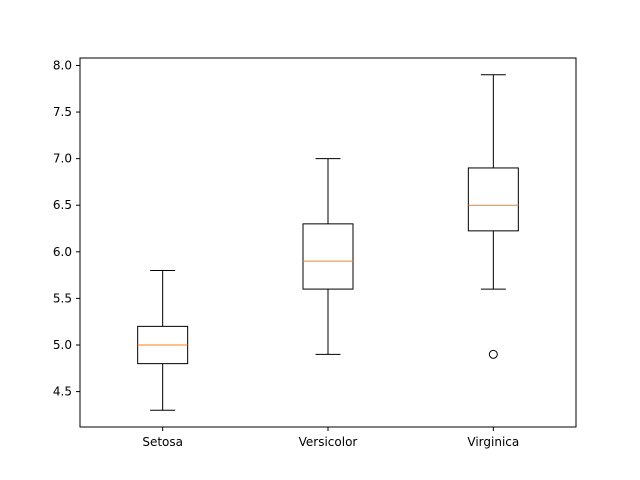  What do you see at coordinates (162, 442) in the screenshot?
I see `x-tick-label: Setosa` at bounding box center [162, 442].